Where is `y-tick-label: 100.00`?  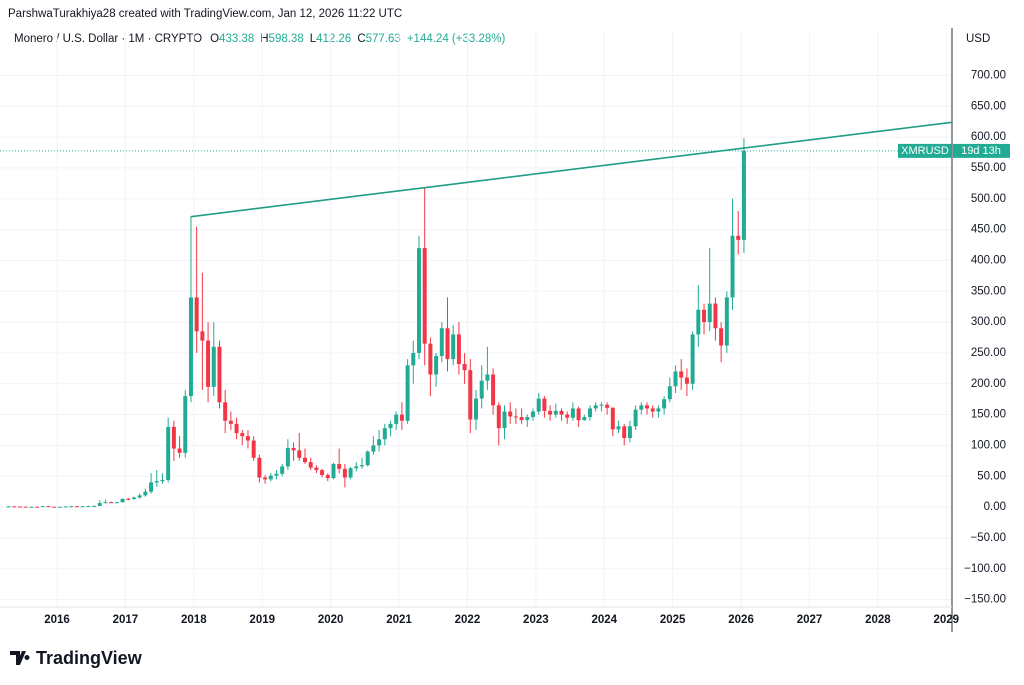 y-tick-label: 100.00 is located at coordinates (988, 445).